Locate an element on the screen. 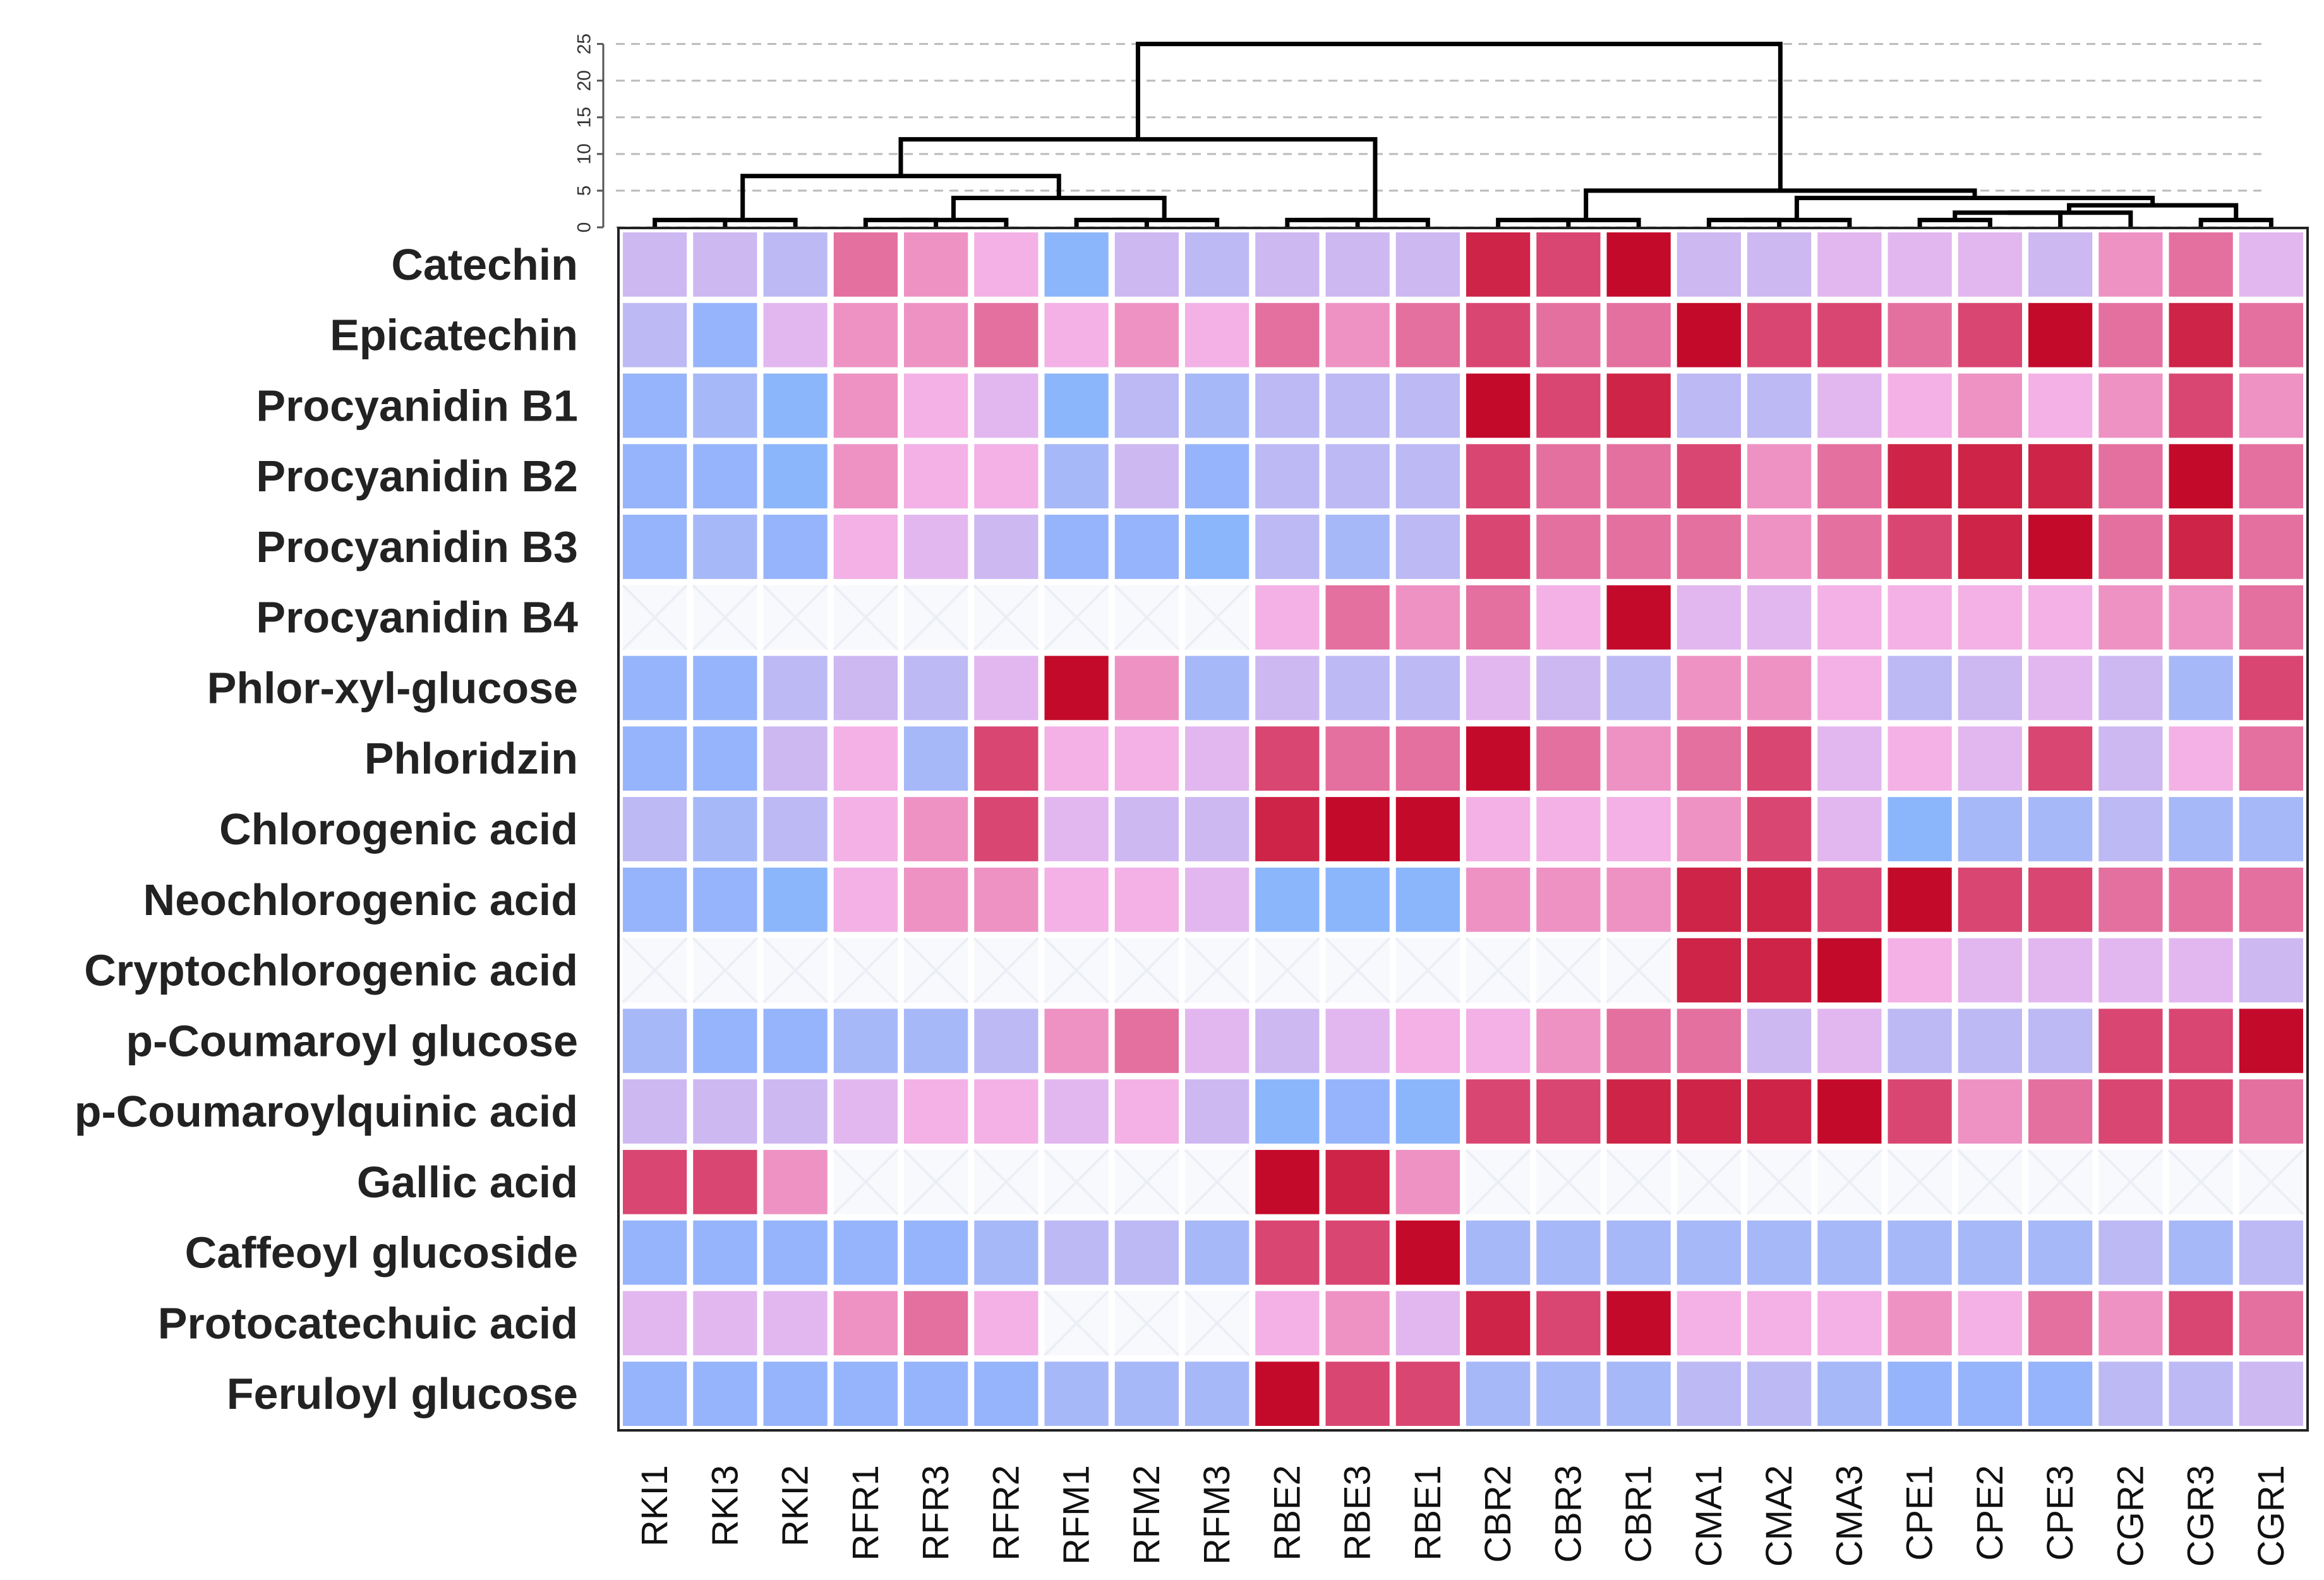 The height and width of the screenshot is (1580, 2324). column-label: CMA2 is located at coordinates (1779, 1516).